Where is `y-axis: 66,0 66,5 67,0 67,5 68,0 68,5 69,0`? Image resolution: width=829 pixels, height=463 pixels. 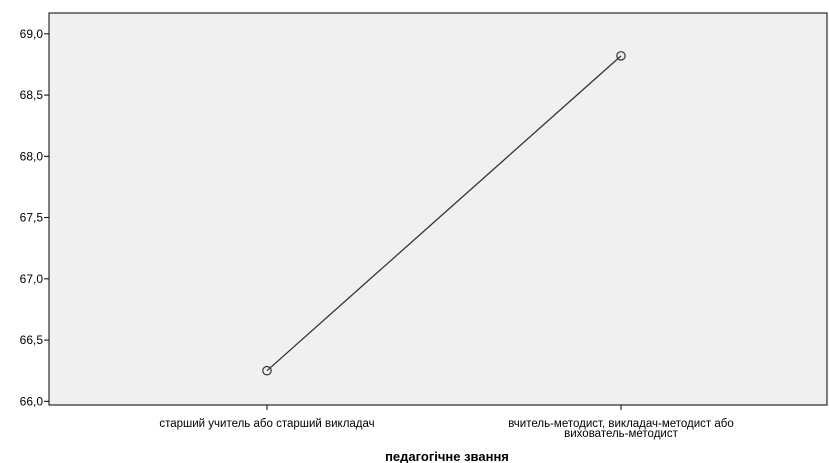 y-axis: 66,0 66,5 67,0 67,5 68,0 68,5 69,0 is located at coordinates (34, 217).